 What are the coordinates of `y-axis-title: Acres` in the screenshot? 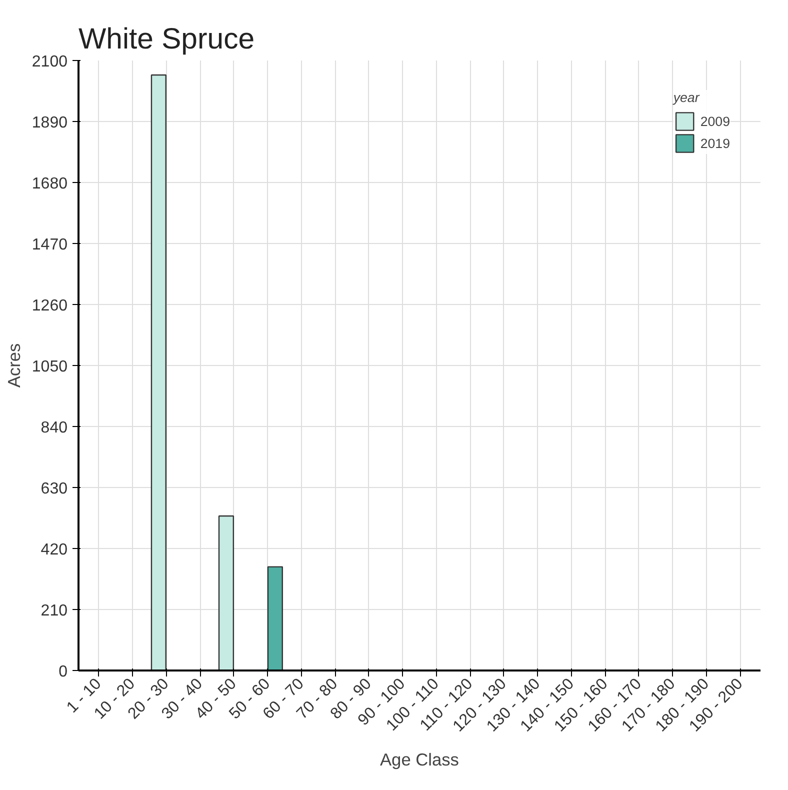 It's located at (14, 365).